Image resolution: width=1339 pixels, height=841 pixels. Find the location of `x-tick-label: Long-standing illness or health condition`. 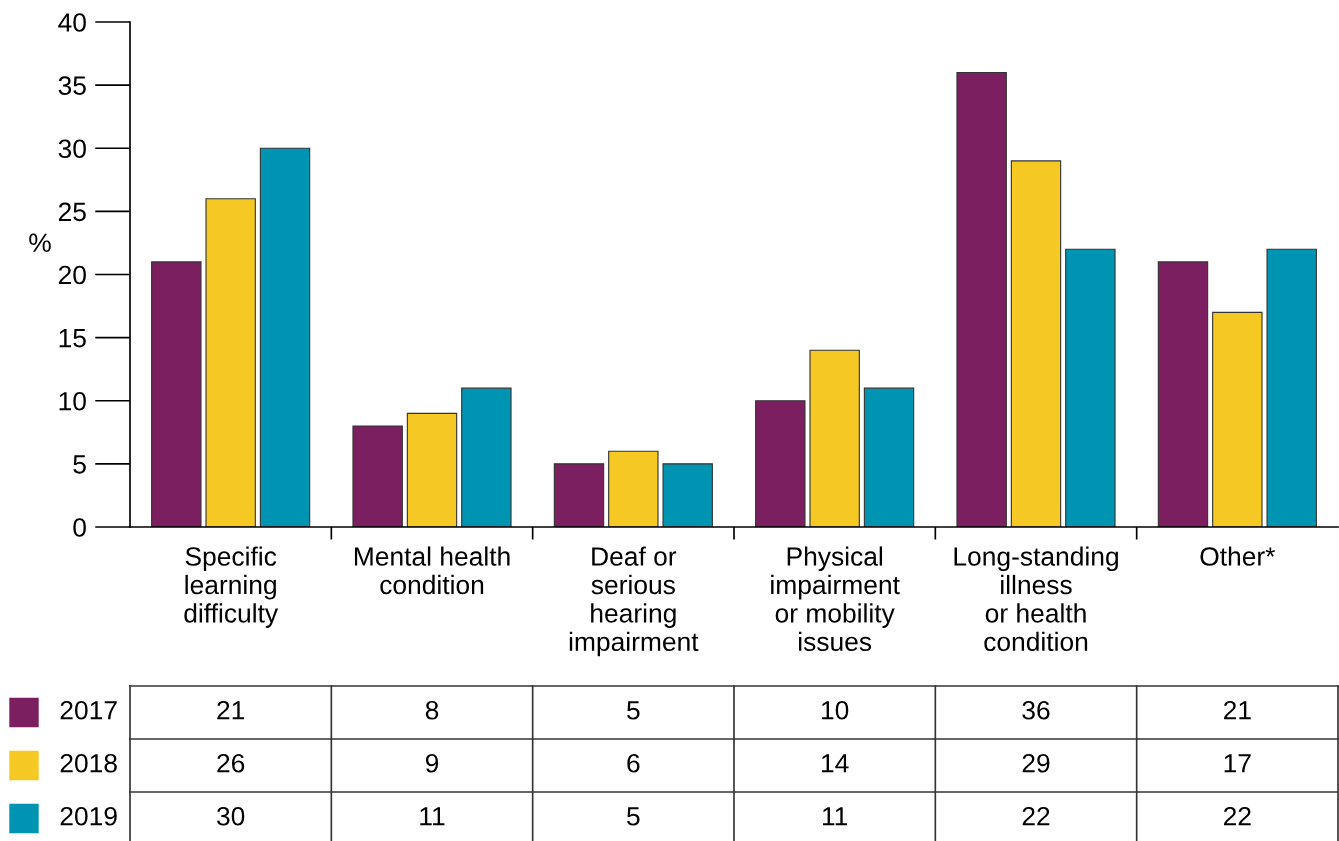

x-tick-label: Long-standing illness or health condition is located at coordinates (1036, 599).